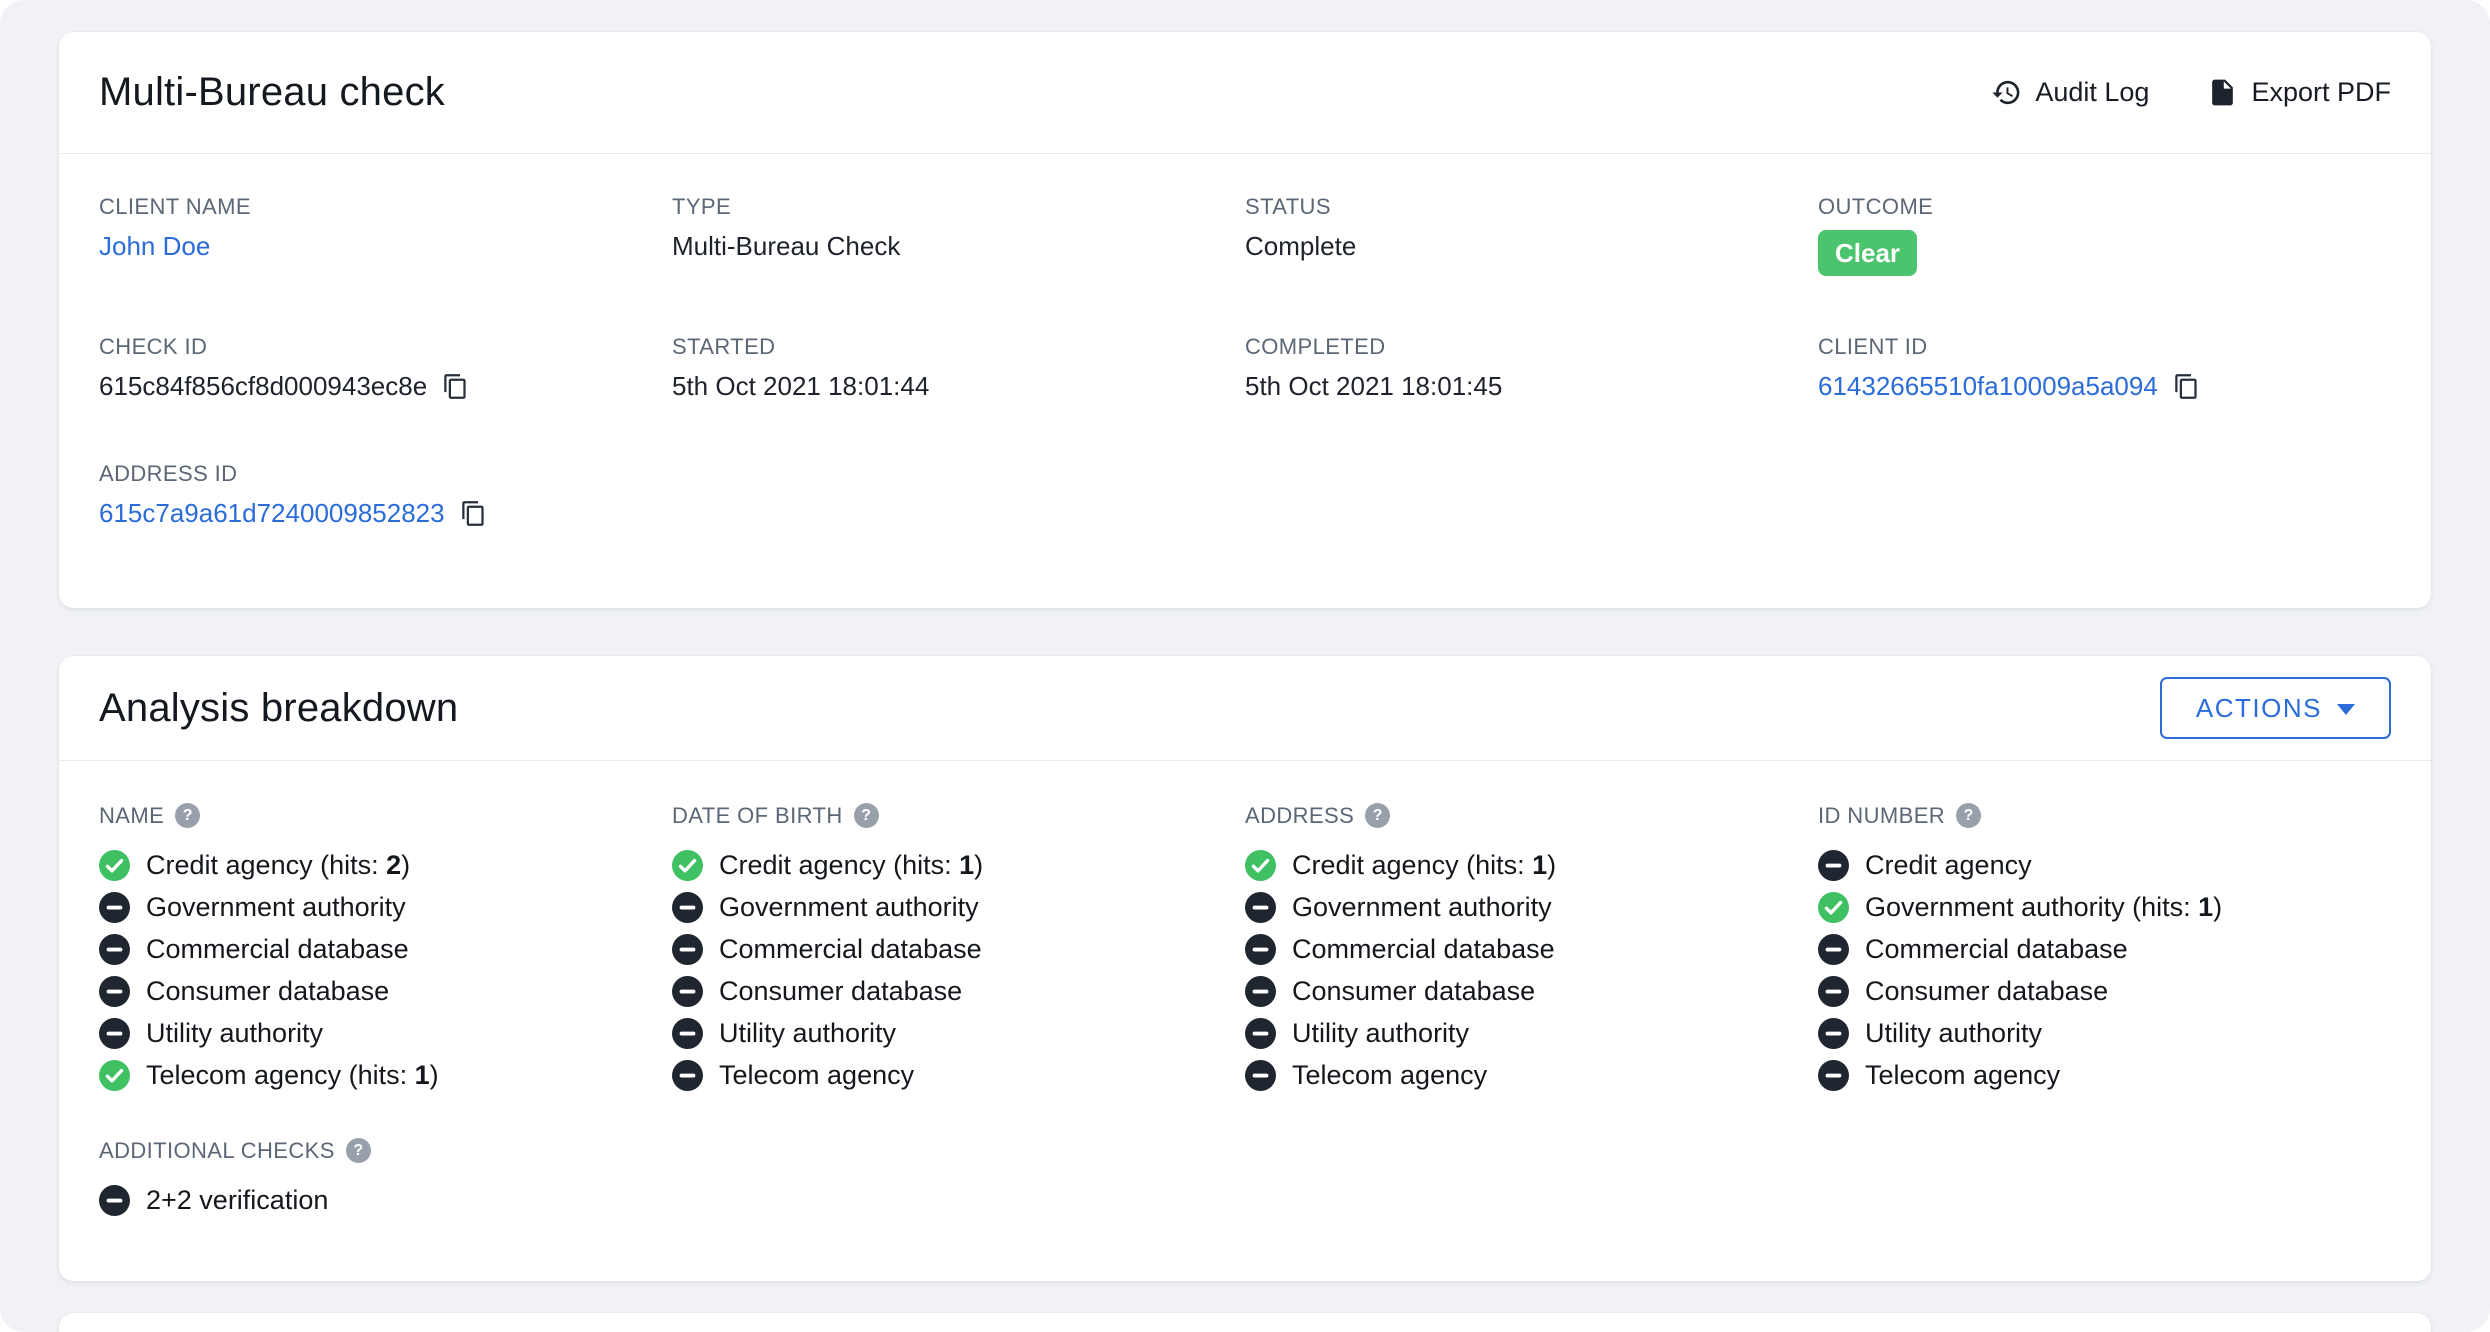 This screenshot has width=2490, height=1332. I want to click on field-value-text: 5th Oct 2021 18:01:45, so click(1374, 386).